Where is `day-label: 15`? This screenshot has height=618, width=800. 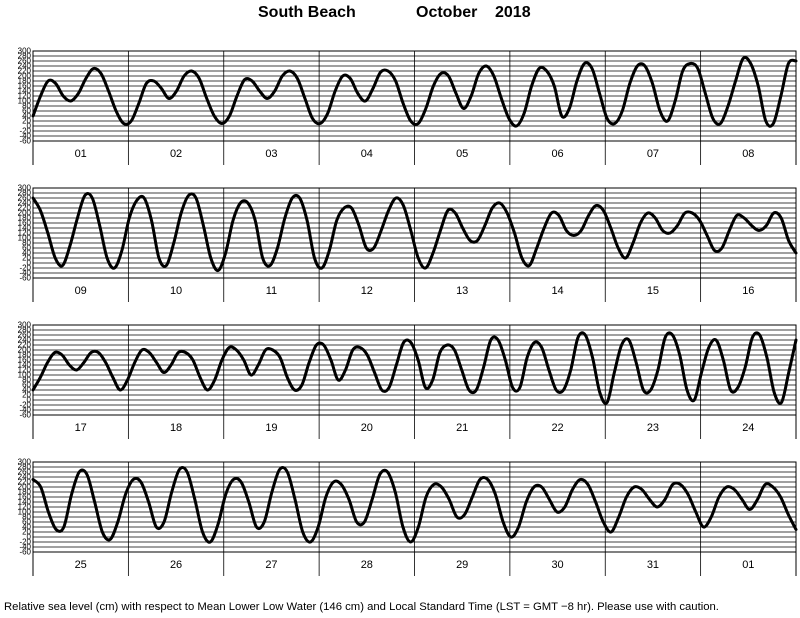
day-label: 15 is located at coordinates (653, 291).